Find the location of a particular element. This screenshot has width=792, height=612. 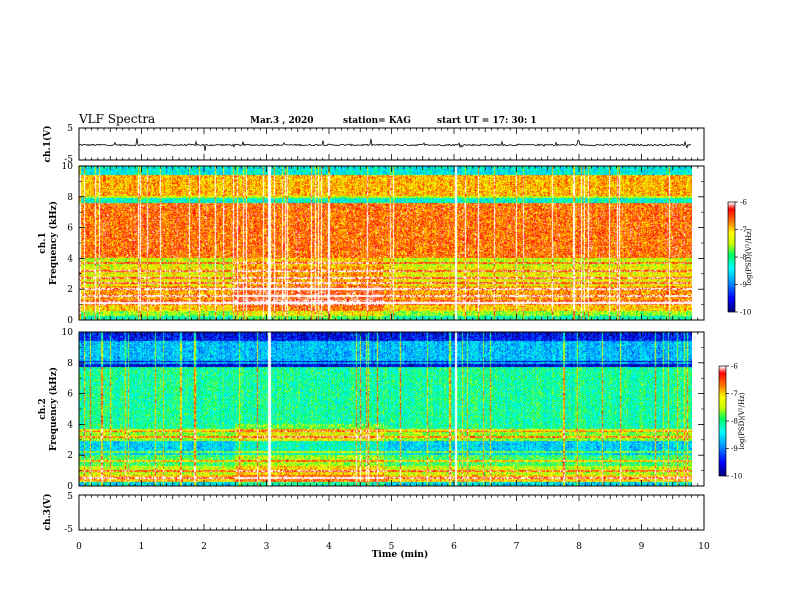

ch1-waveform-trace is located at coordinates (385, 145).